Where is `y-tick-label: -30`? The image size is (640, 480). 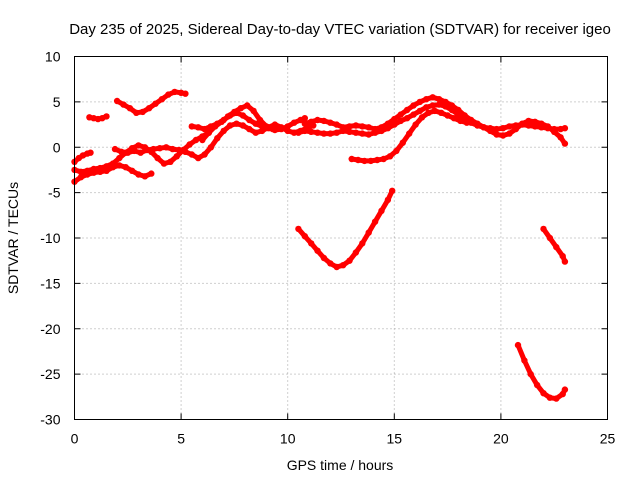
y-tick-label: -30 is located at coordinates (50, 420).